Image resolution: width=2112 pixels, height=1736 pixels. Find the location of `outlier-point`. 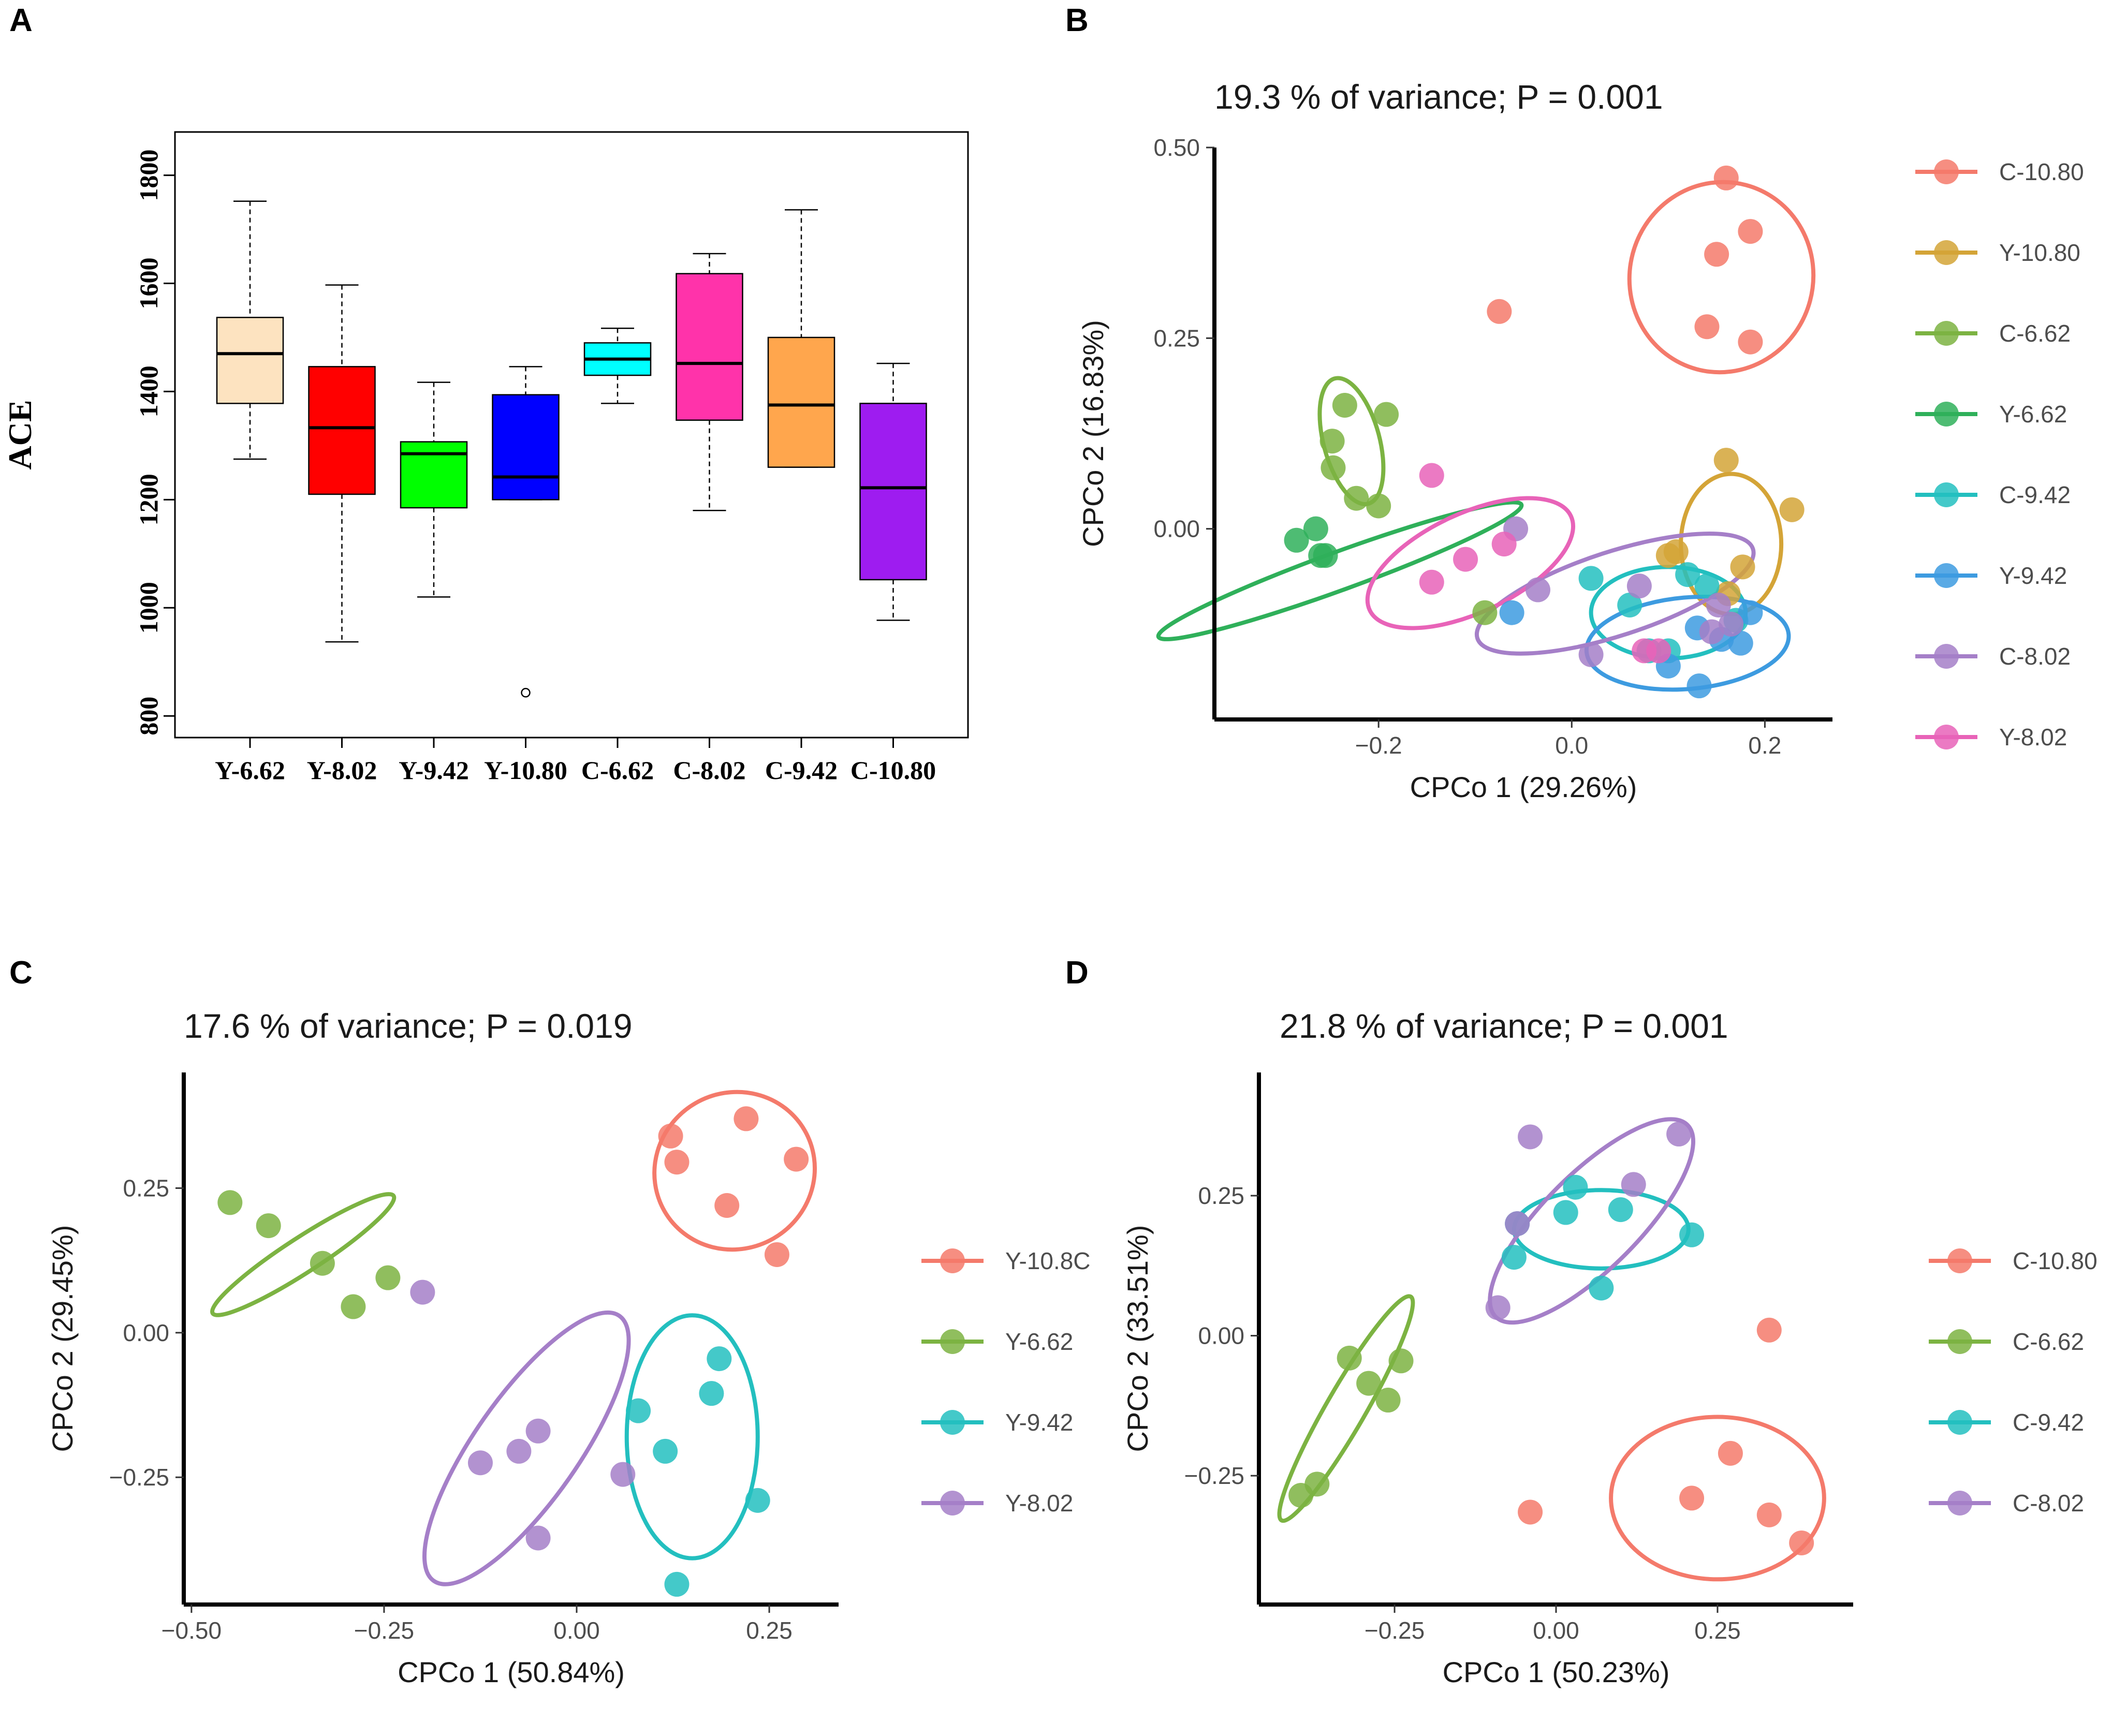

outlier-point is located at coordinates (526, 693).